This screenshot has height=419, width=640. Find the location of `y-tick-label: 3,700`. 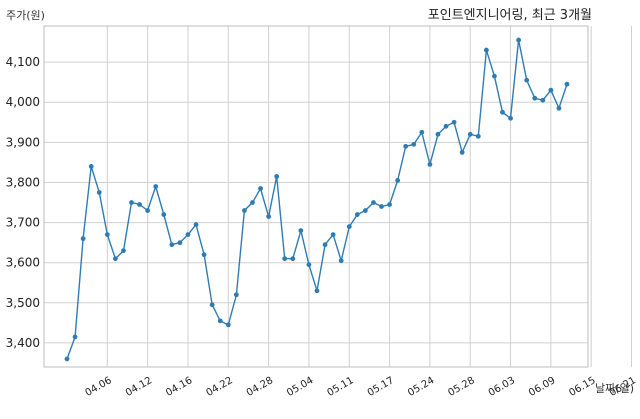

y-tick-label: 3,700 is located at coordinates (23, 223).